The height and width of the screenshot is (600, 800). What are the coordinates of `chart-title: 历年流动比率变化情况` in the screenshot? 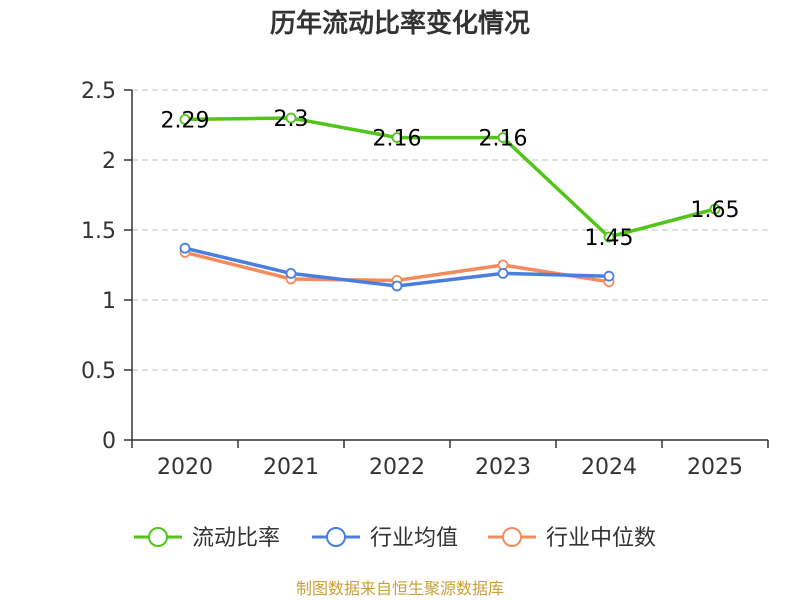 It's located at (400, 23).